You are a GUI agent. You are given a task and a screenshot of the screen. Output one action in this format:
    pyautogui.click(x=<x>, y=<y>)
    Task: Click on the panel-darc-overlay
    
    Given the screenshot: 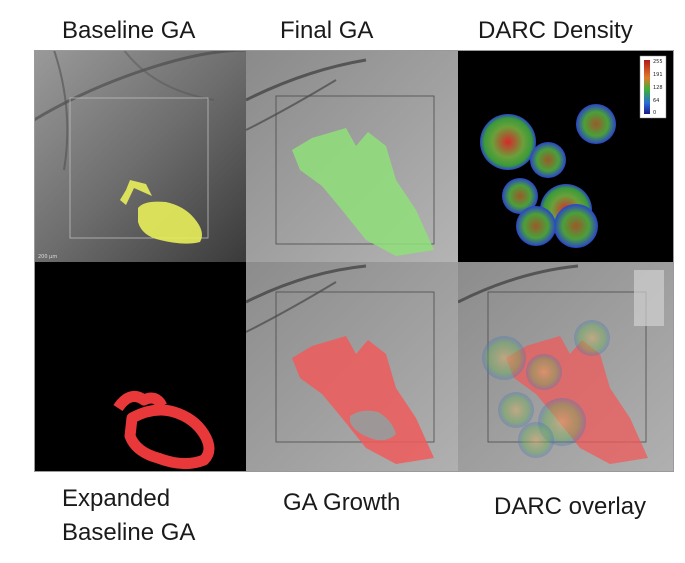 What is the action you would take?
    pyautogui.click(x=566, y=367)
    